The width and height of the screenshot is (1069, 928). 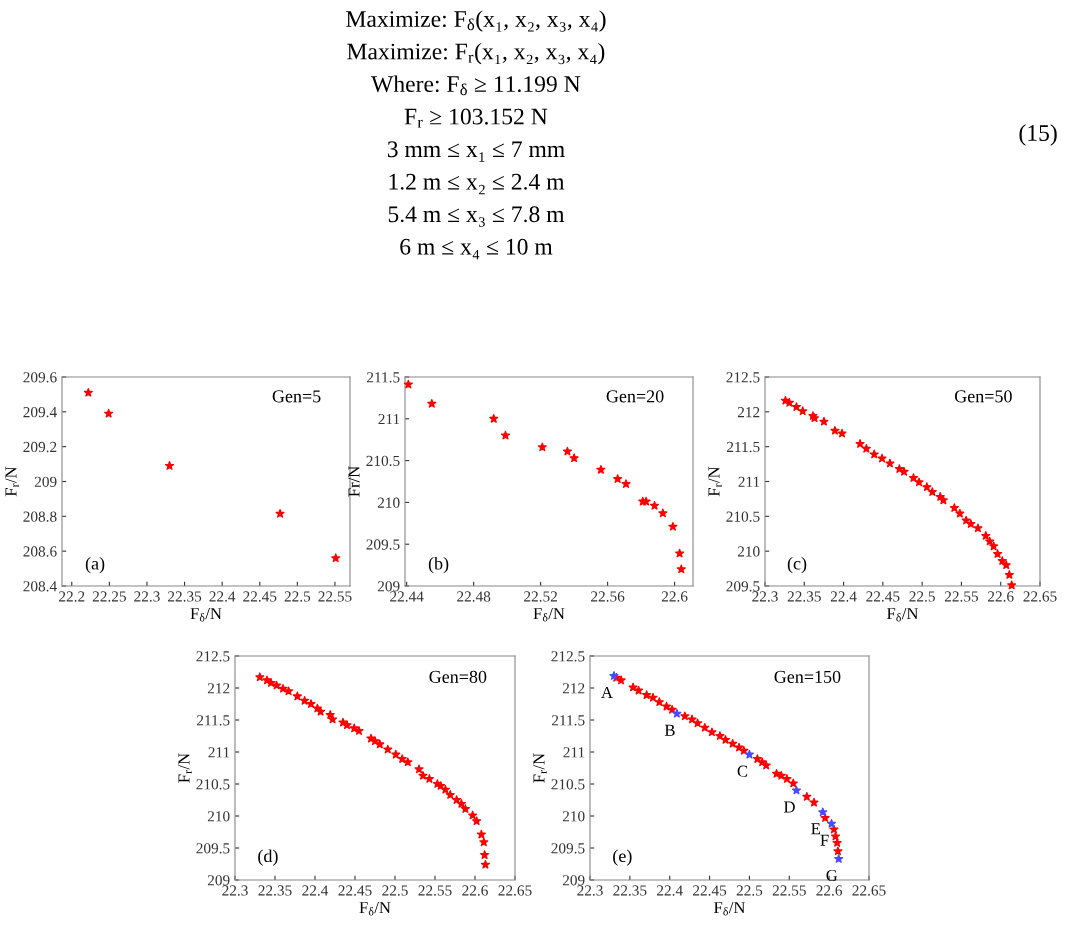 What do you see at coordinates (476, 53) in the screenshot?
I see `text: Maximize: F$_{r}$(x₁, x₂, x₃, x₄)` at bounding box center [476, 53].